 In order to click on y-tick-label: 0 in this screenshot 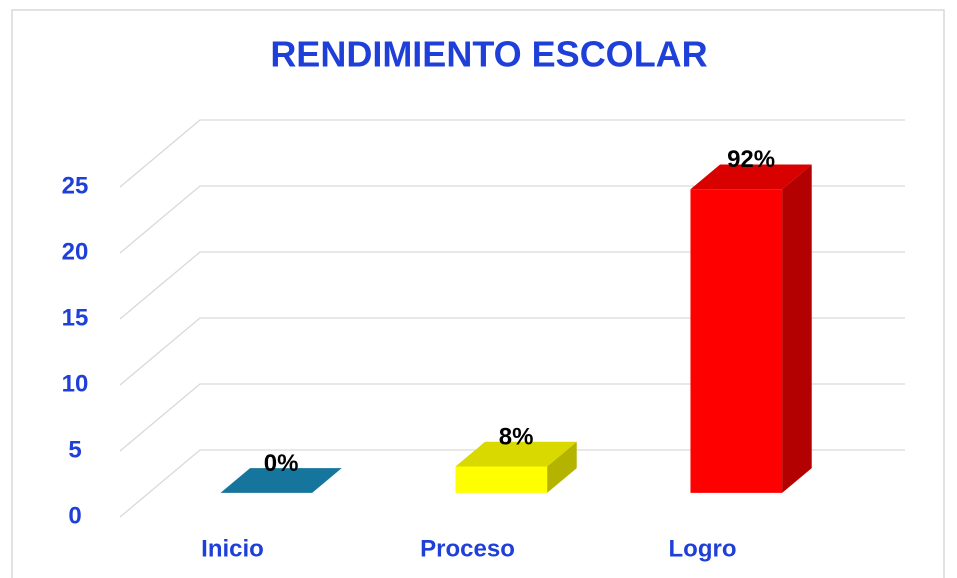, I will do `click(74, 515)`.